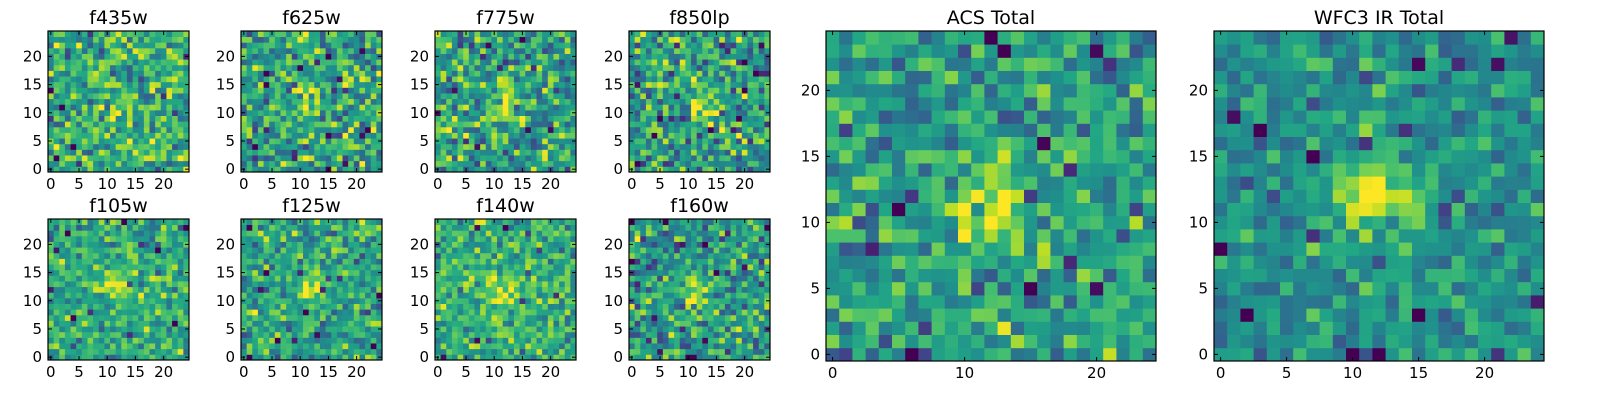 This screenshot has height=400, width=1600. What do you see at coordinates (419, 301) in the screenshot?
I see `y-tick-label: 10` at bounding box center [419, 301].